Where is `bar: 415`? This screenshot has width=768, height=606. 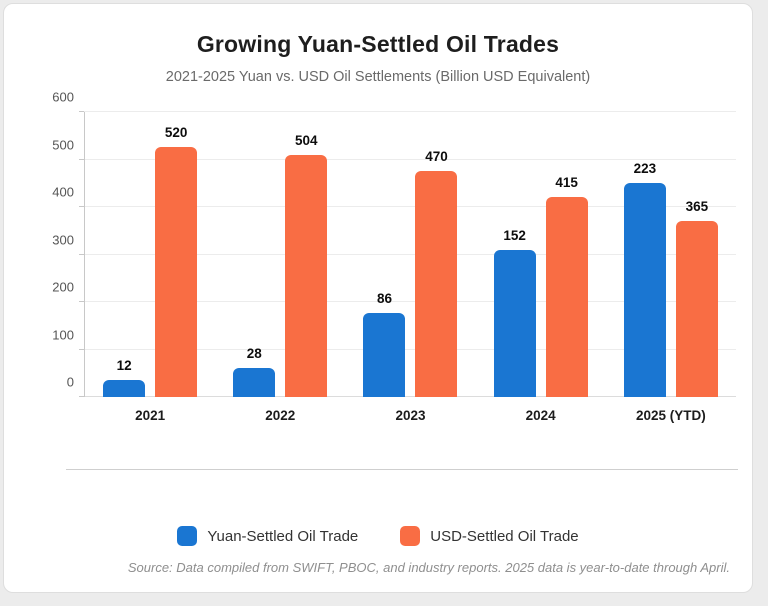 bar: 415 is located at coordinates (566, 286).